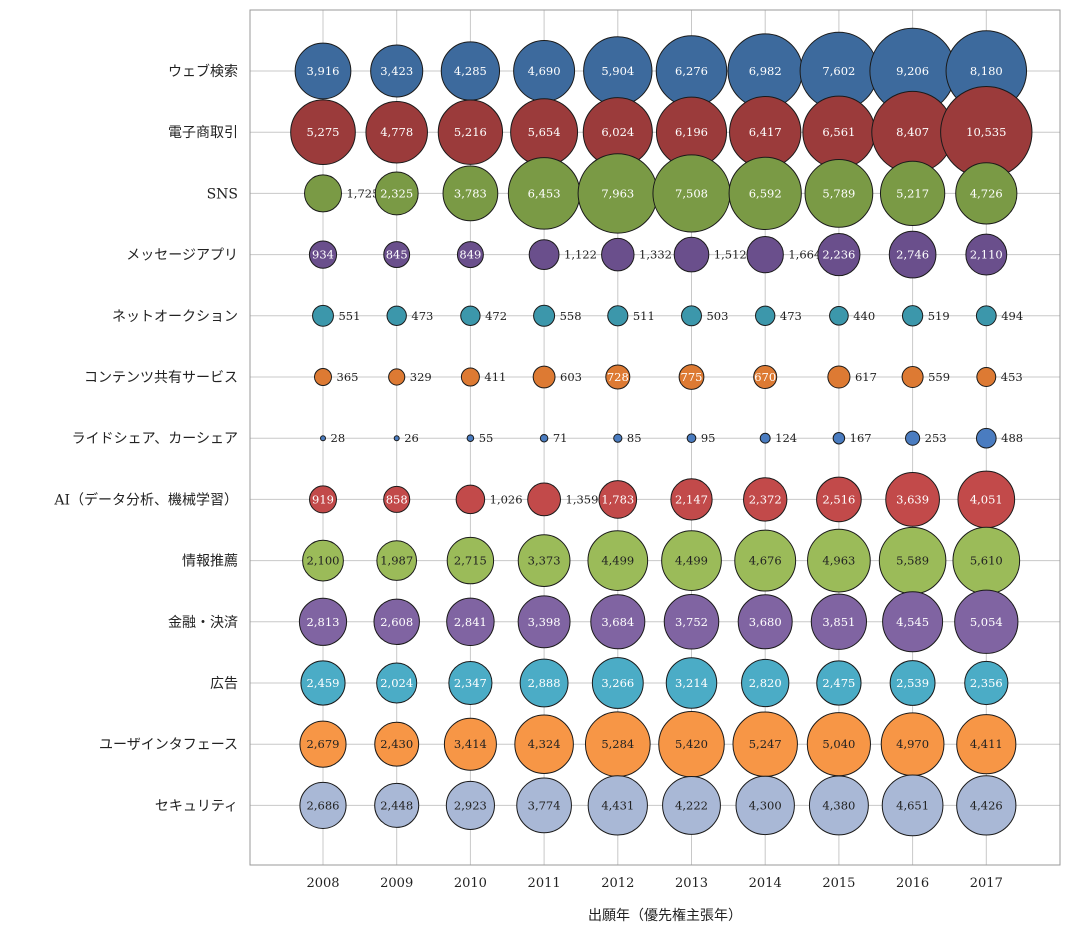 The height and width of the screenshot is (928, 1067). I want to click on bubble-value-label: 6,417, so click(765, 132).